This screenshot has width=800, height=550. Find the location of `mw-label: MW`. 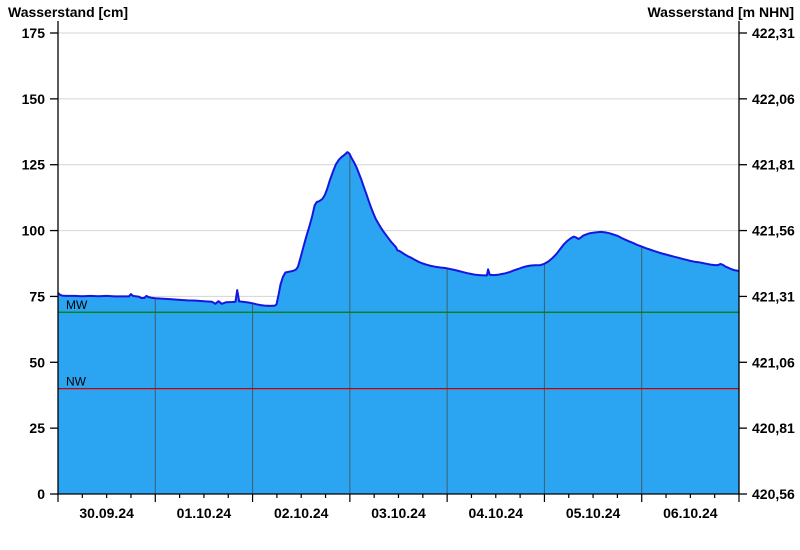

mw-label: MW is located at coordinates (77, 305).